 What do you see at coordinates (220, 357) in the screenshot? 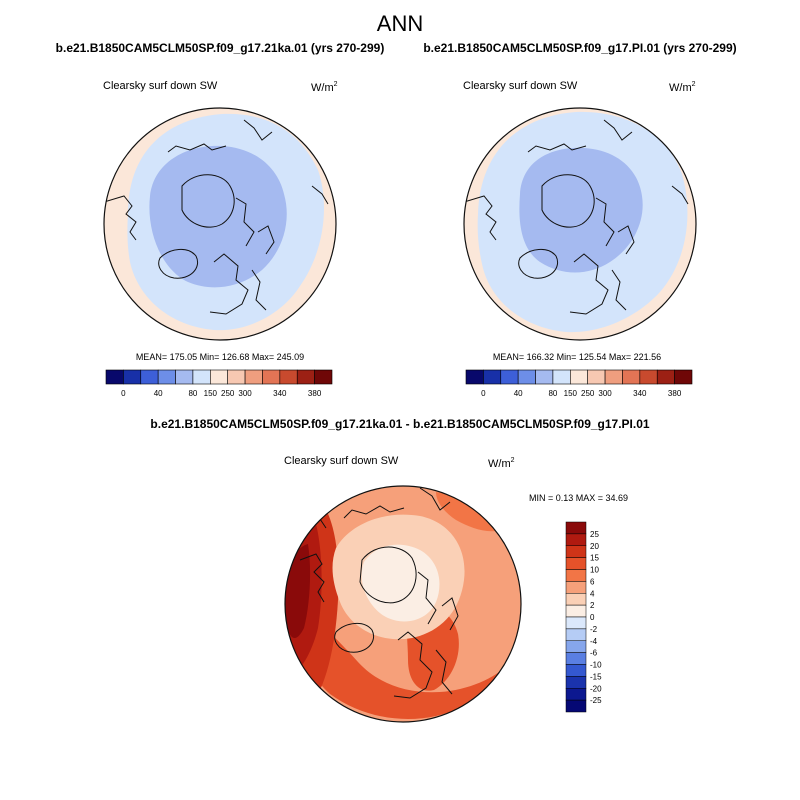
I see `stats-text: MEAN= 175.05 Min= 126.68 Max= 245.09` at bounding box center [220, 357].